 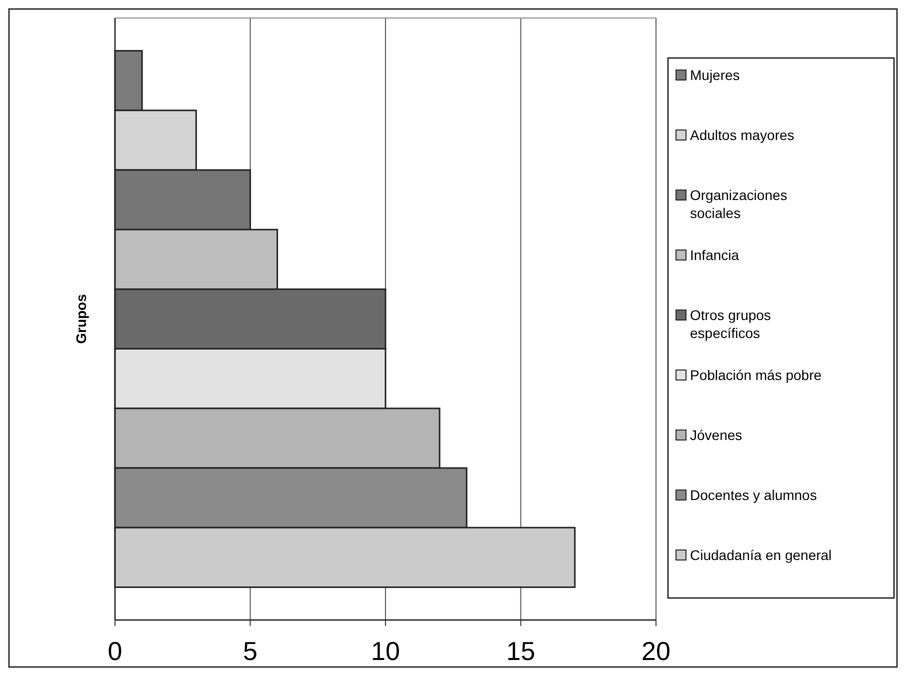 What do you see at coordinates (115, 651) in the screenshot?
I see `x-tick-label: 0` at bounding box center [115, 651].